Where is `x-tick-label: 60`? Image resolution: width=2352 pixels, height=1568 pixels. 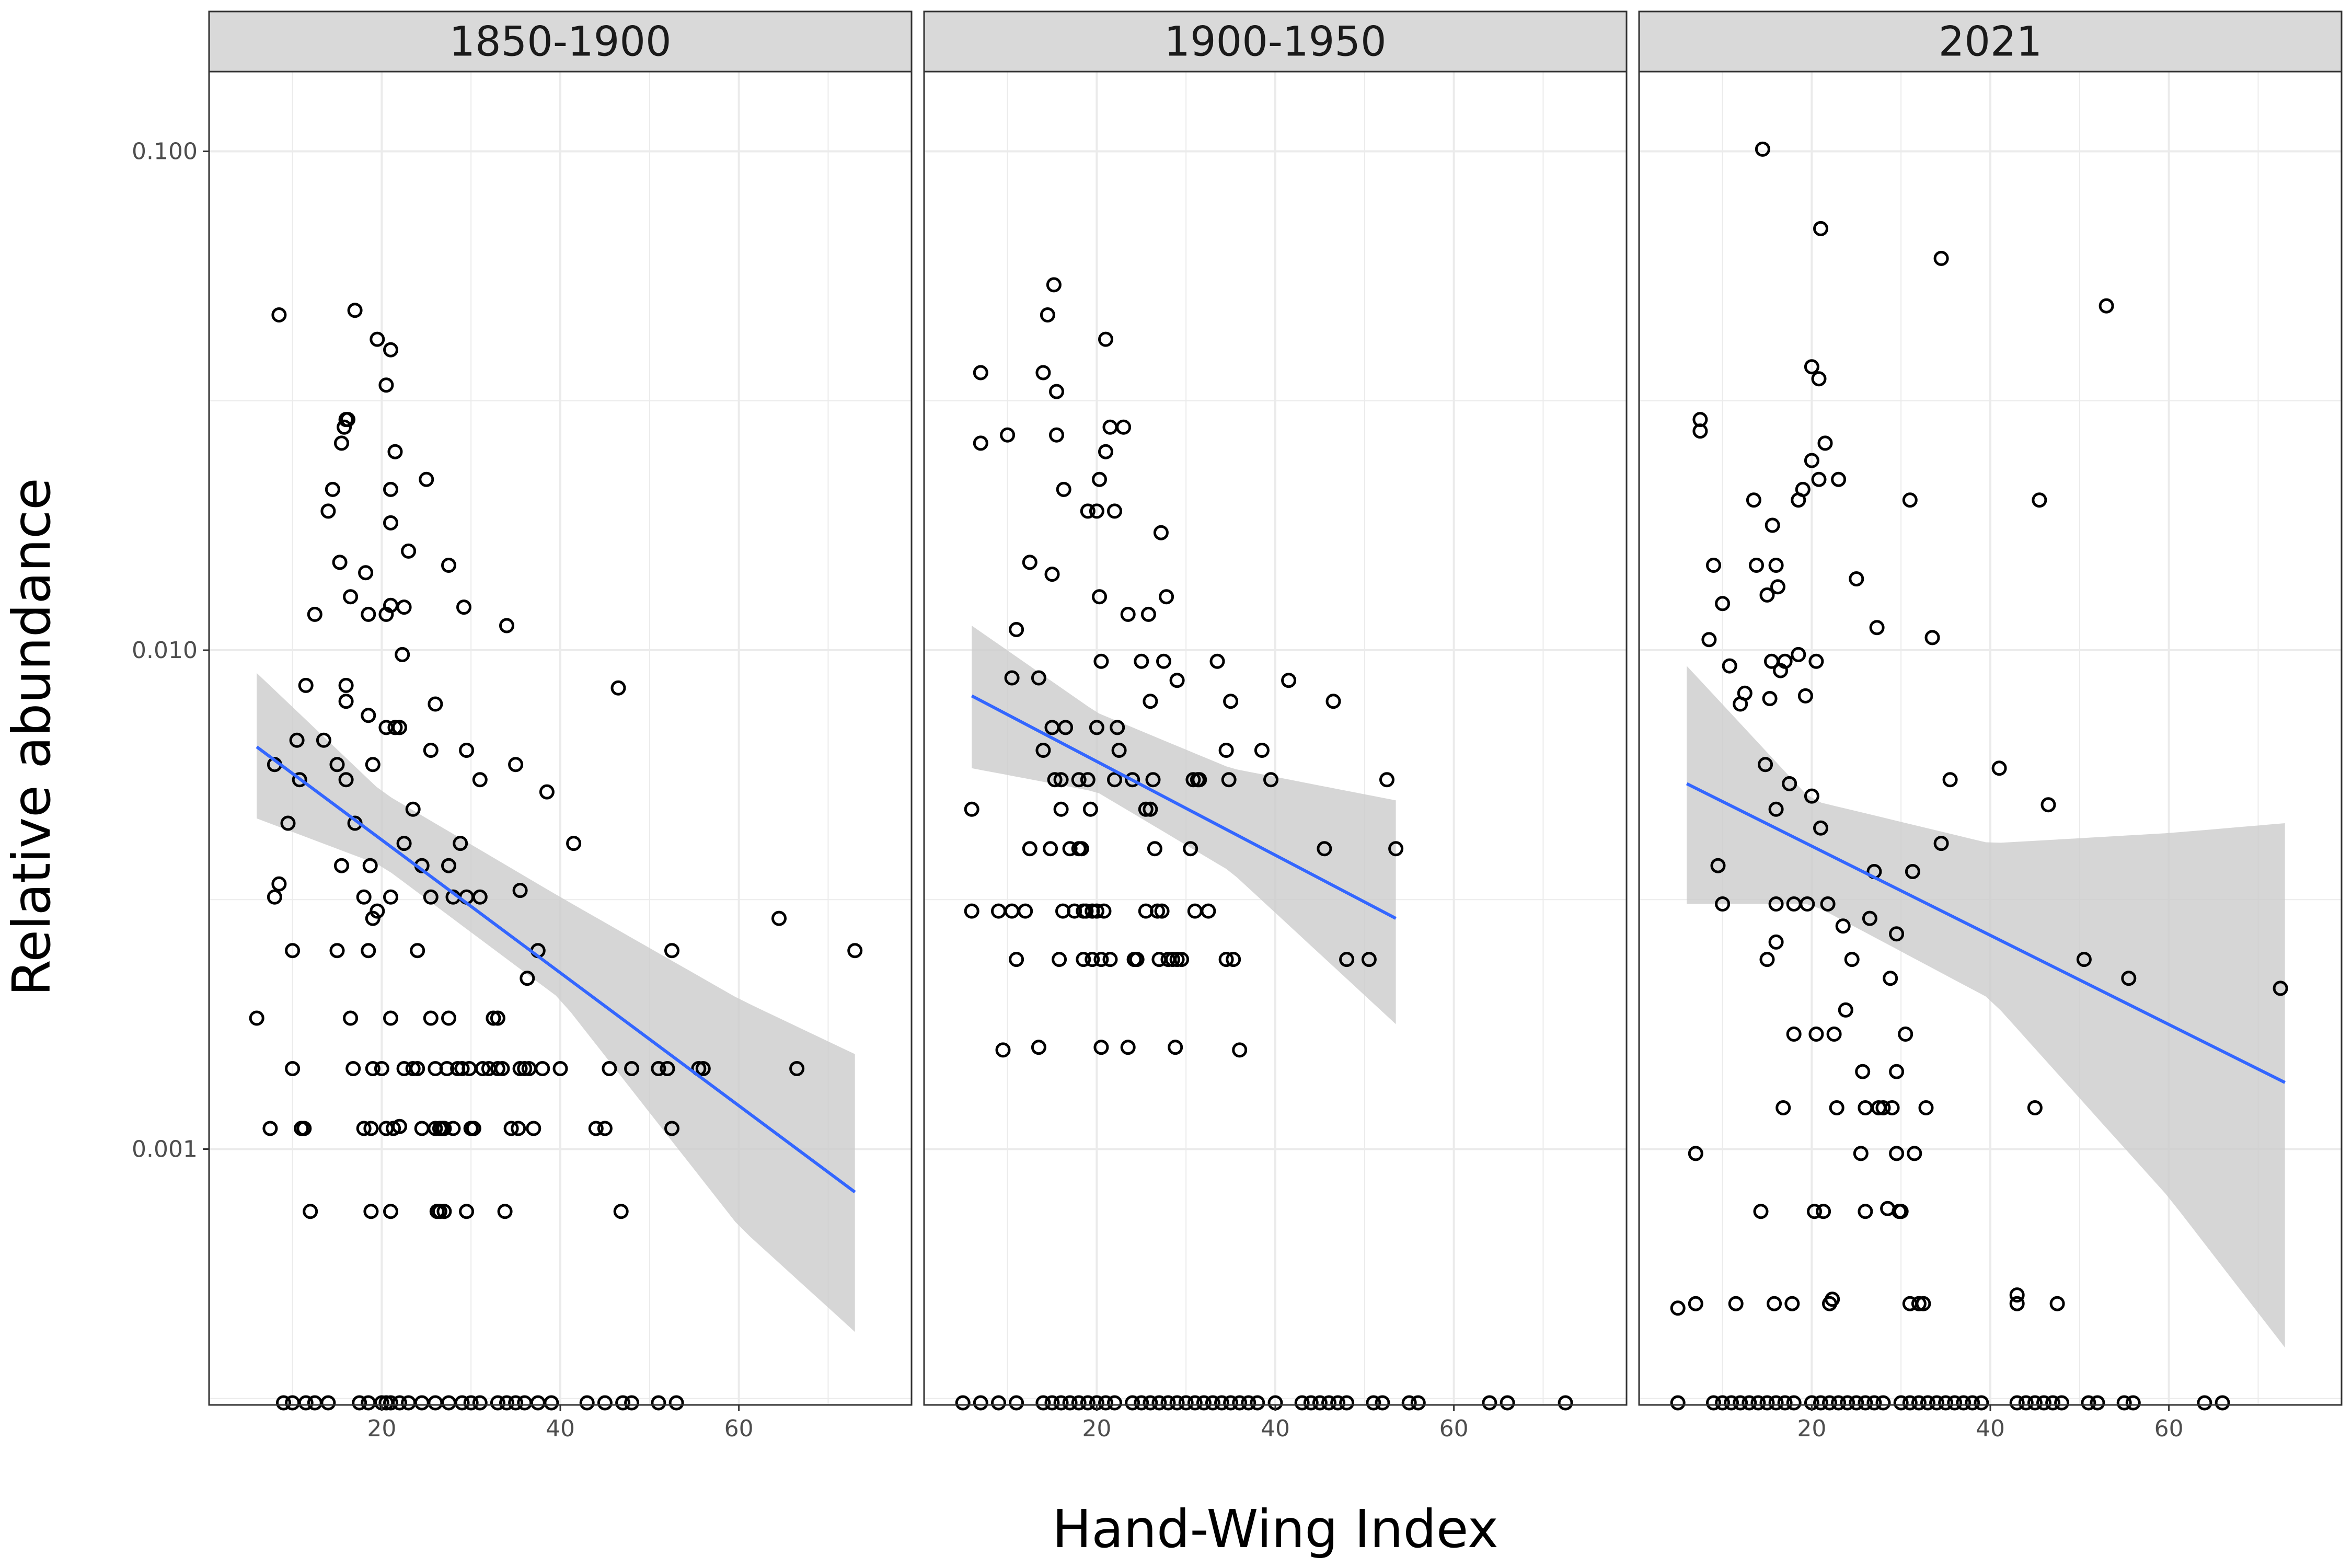 x-tick-label: 60 is located at coordinates (1454, 1428).